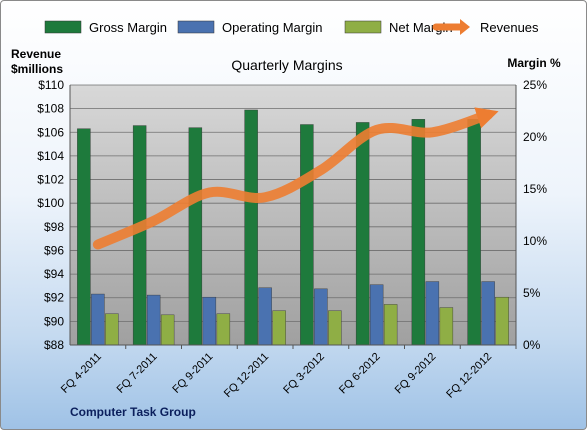 The width and height of the screenshot is (587, 430). Describe the element at coordinates (137, 373) in the screenshot. I see `x-tick-label: FQ 7-2011` at that location.